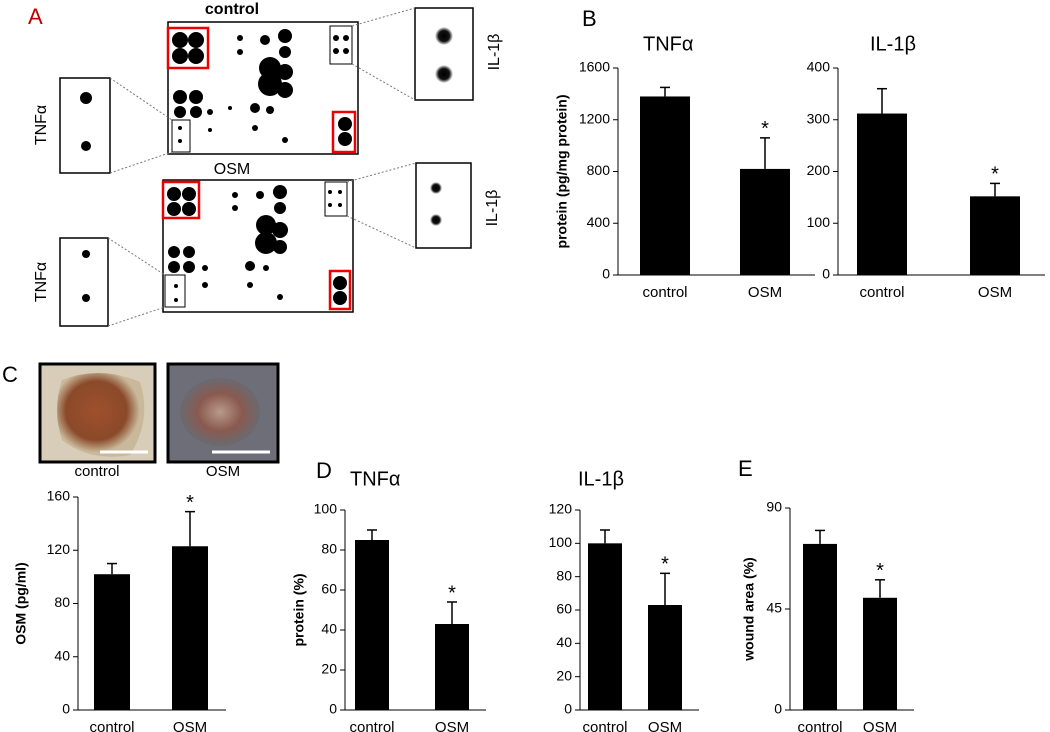  Describe the element at coordinates (819, 170) in the screenshot. I see `y-tick-label: 200` at that location.